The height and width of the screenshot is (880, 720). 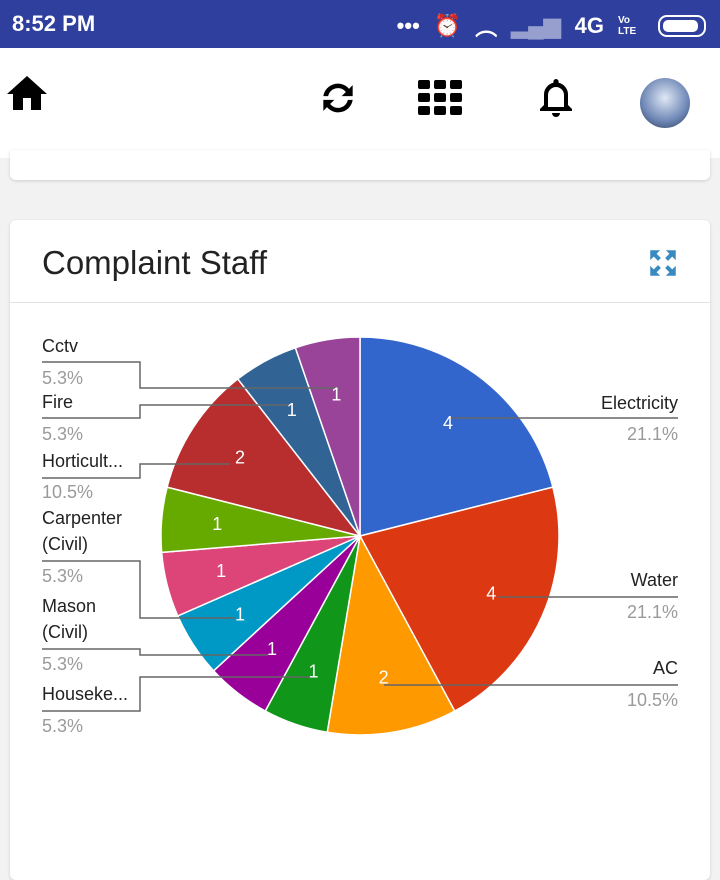 I want to click on legend-pct-electricity: 21.1%, so click(x=652, y=434).